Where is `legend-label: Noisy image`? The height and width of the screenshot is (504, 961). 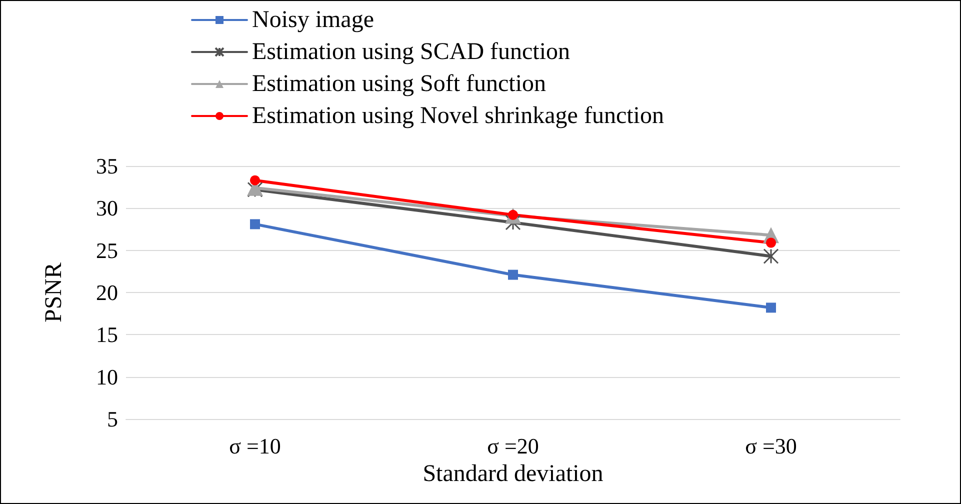 legend-label: Noisy image is located at coordinates (313, 20).